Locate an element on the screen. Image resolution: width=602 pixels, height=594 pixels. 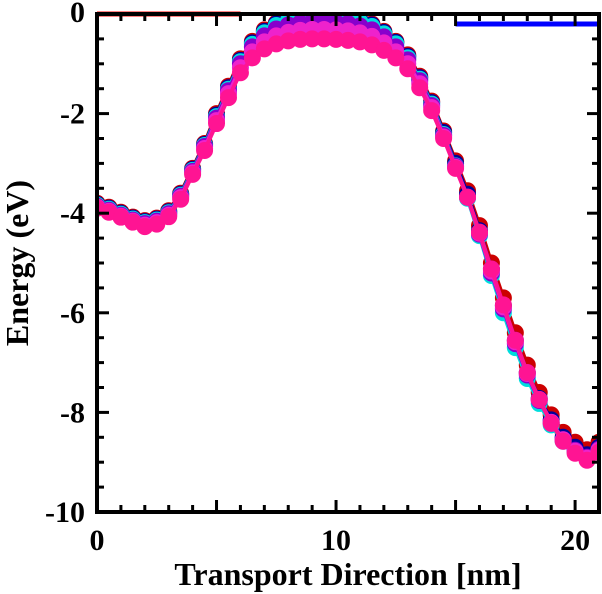
y-tick-label: -6 is located at coordinates (72, 313).